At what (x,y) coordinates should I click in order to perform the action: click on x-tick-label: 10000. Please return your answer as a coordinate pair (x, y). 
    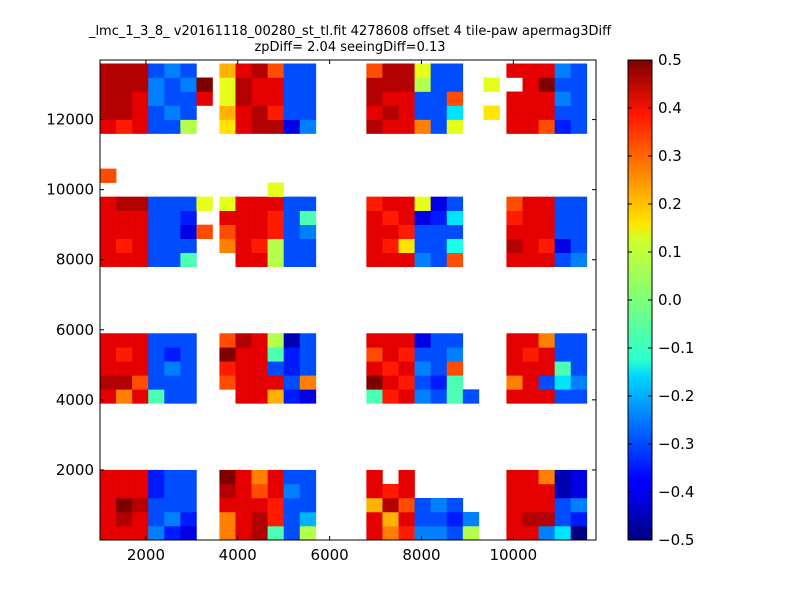
    Looking at the image, I should click on (513, 555).